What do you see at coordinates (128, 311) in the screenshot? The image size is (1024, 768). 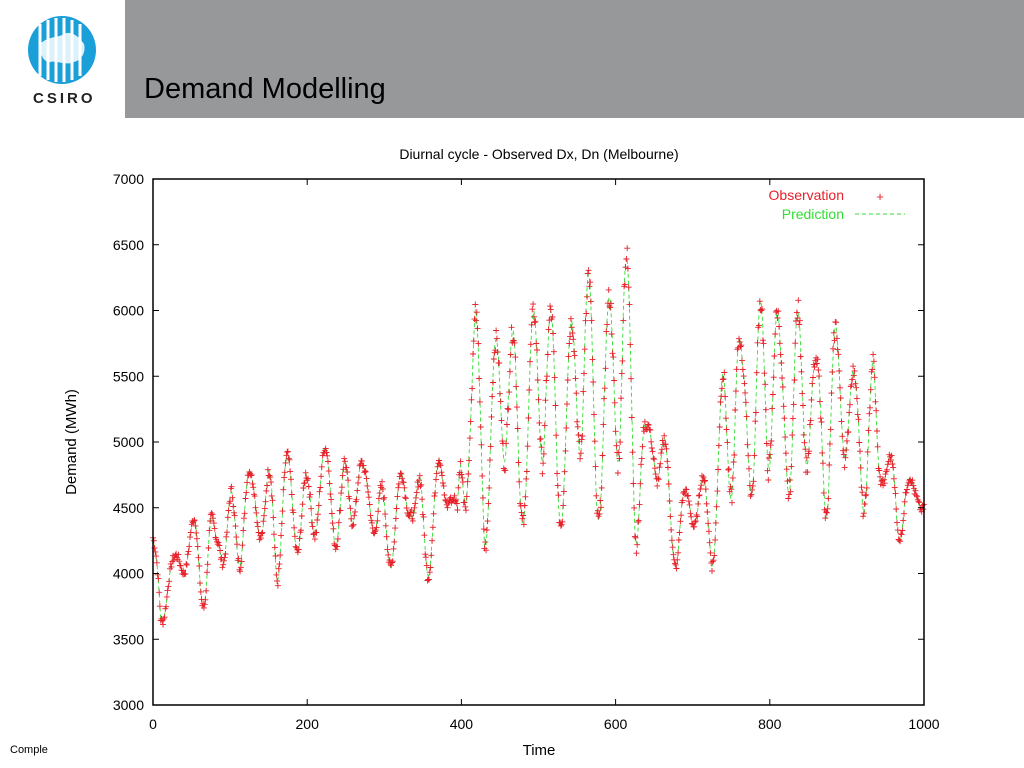 I see `y-tick-label: 6000` at bounding box center [128, 311].